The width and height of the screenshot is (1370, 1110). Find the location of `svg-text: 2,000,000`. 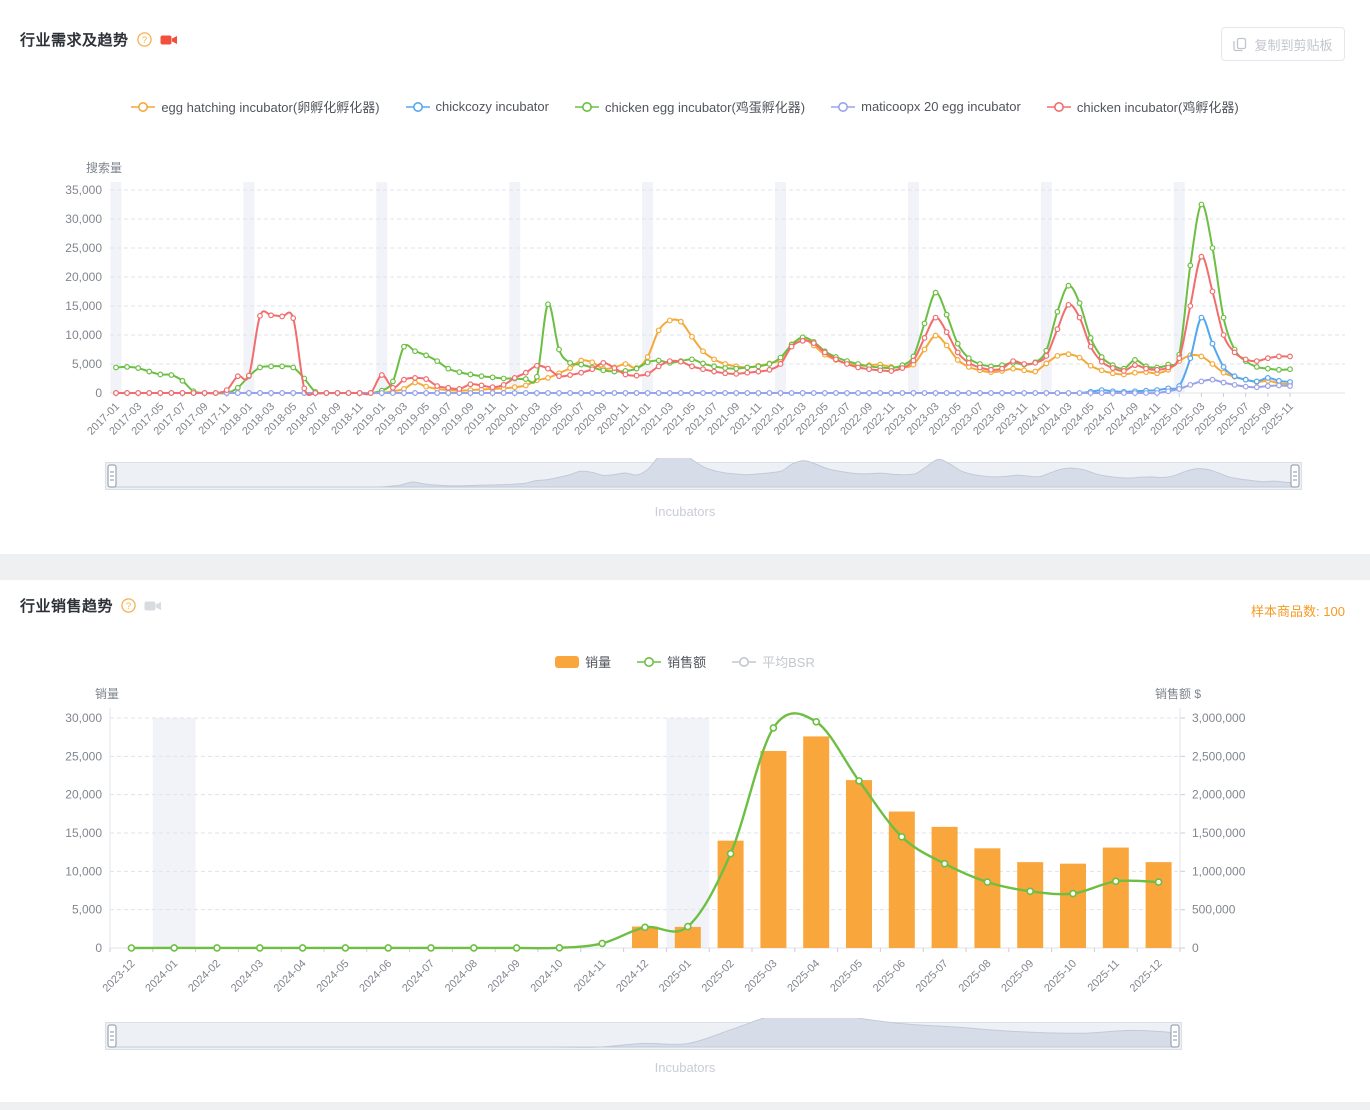

svg-text: 2,000,000 is located at coordinates (1219, 795).